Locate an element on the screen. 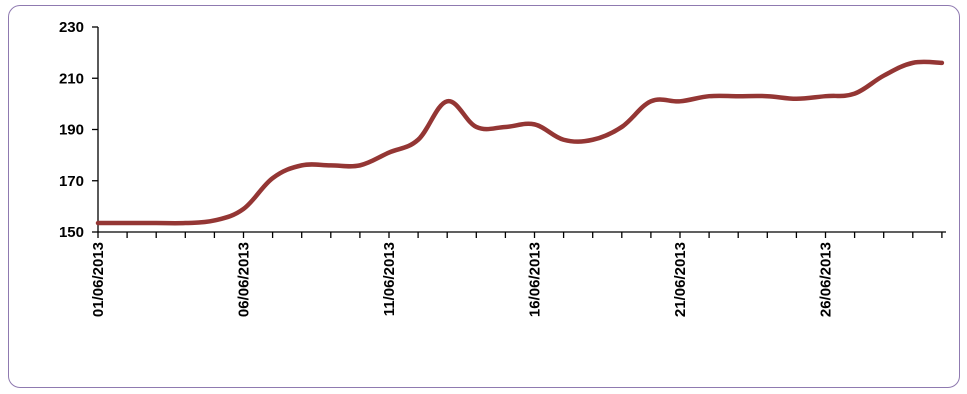 The height and width of the screenshot is (394, 967). y-tick-label: 150 is located at coordinates (71, 232).